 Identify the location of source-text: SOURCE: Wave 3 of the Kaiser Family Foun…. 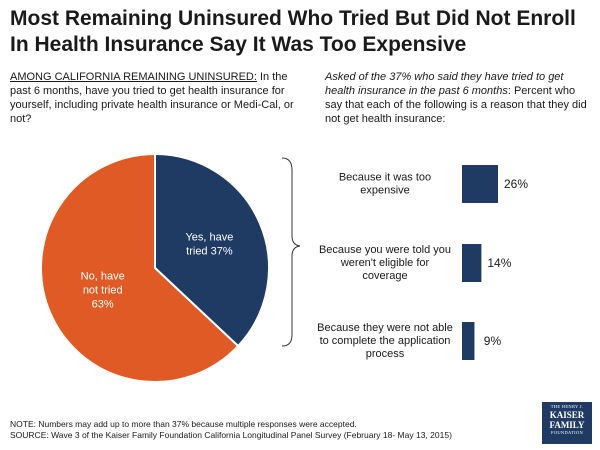
(231, 435).